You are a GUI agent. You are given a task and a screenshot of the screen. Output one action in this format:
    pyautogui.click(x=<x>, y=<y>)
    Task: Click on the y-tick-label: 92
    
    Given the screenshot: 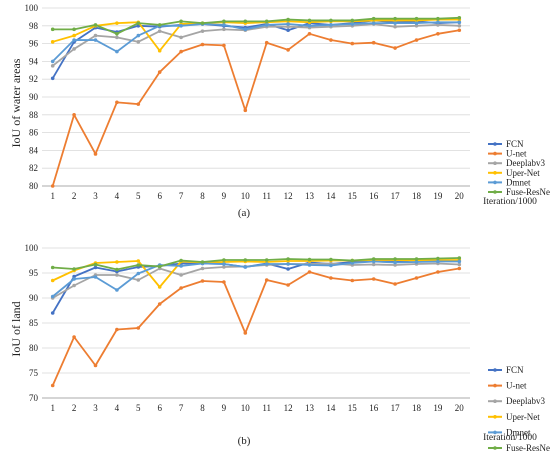 What is the action you would take?
    pyautogui.click(x=33, y=79)
    